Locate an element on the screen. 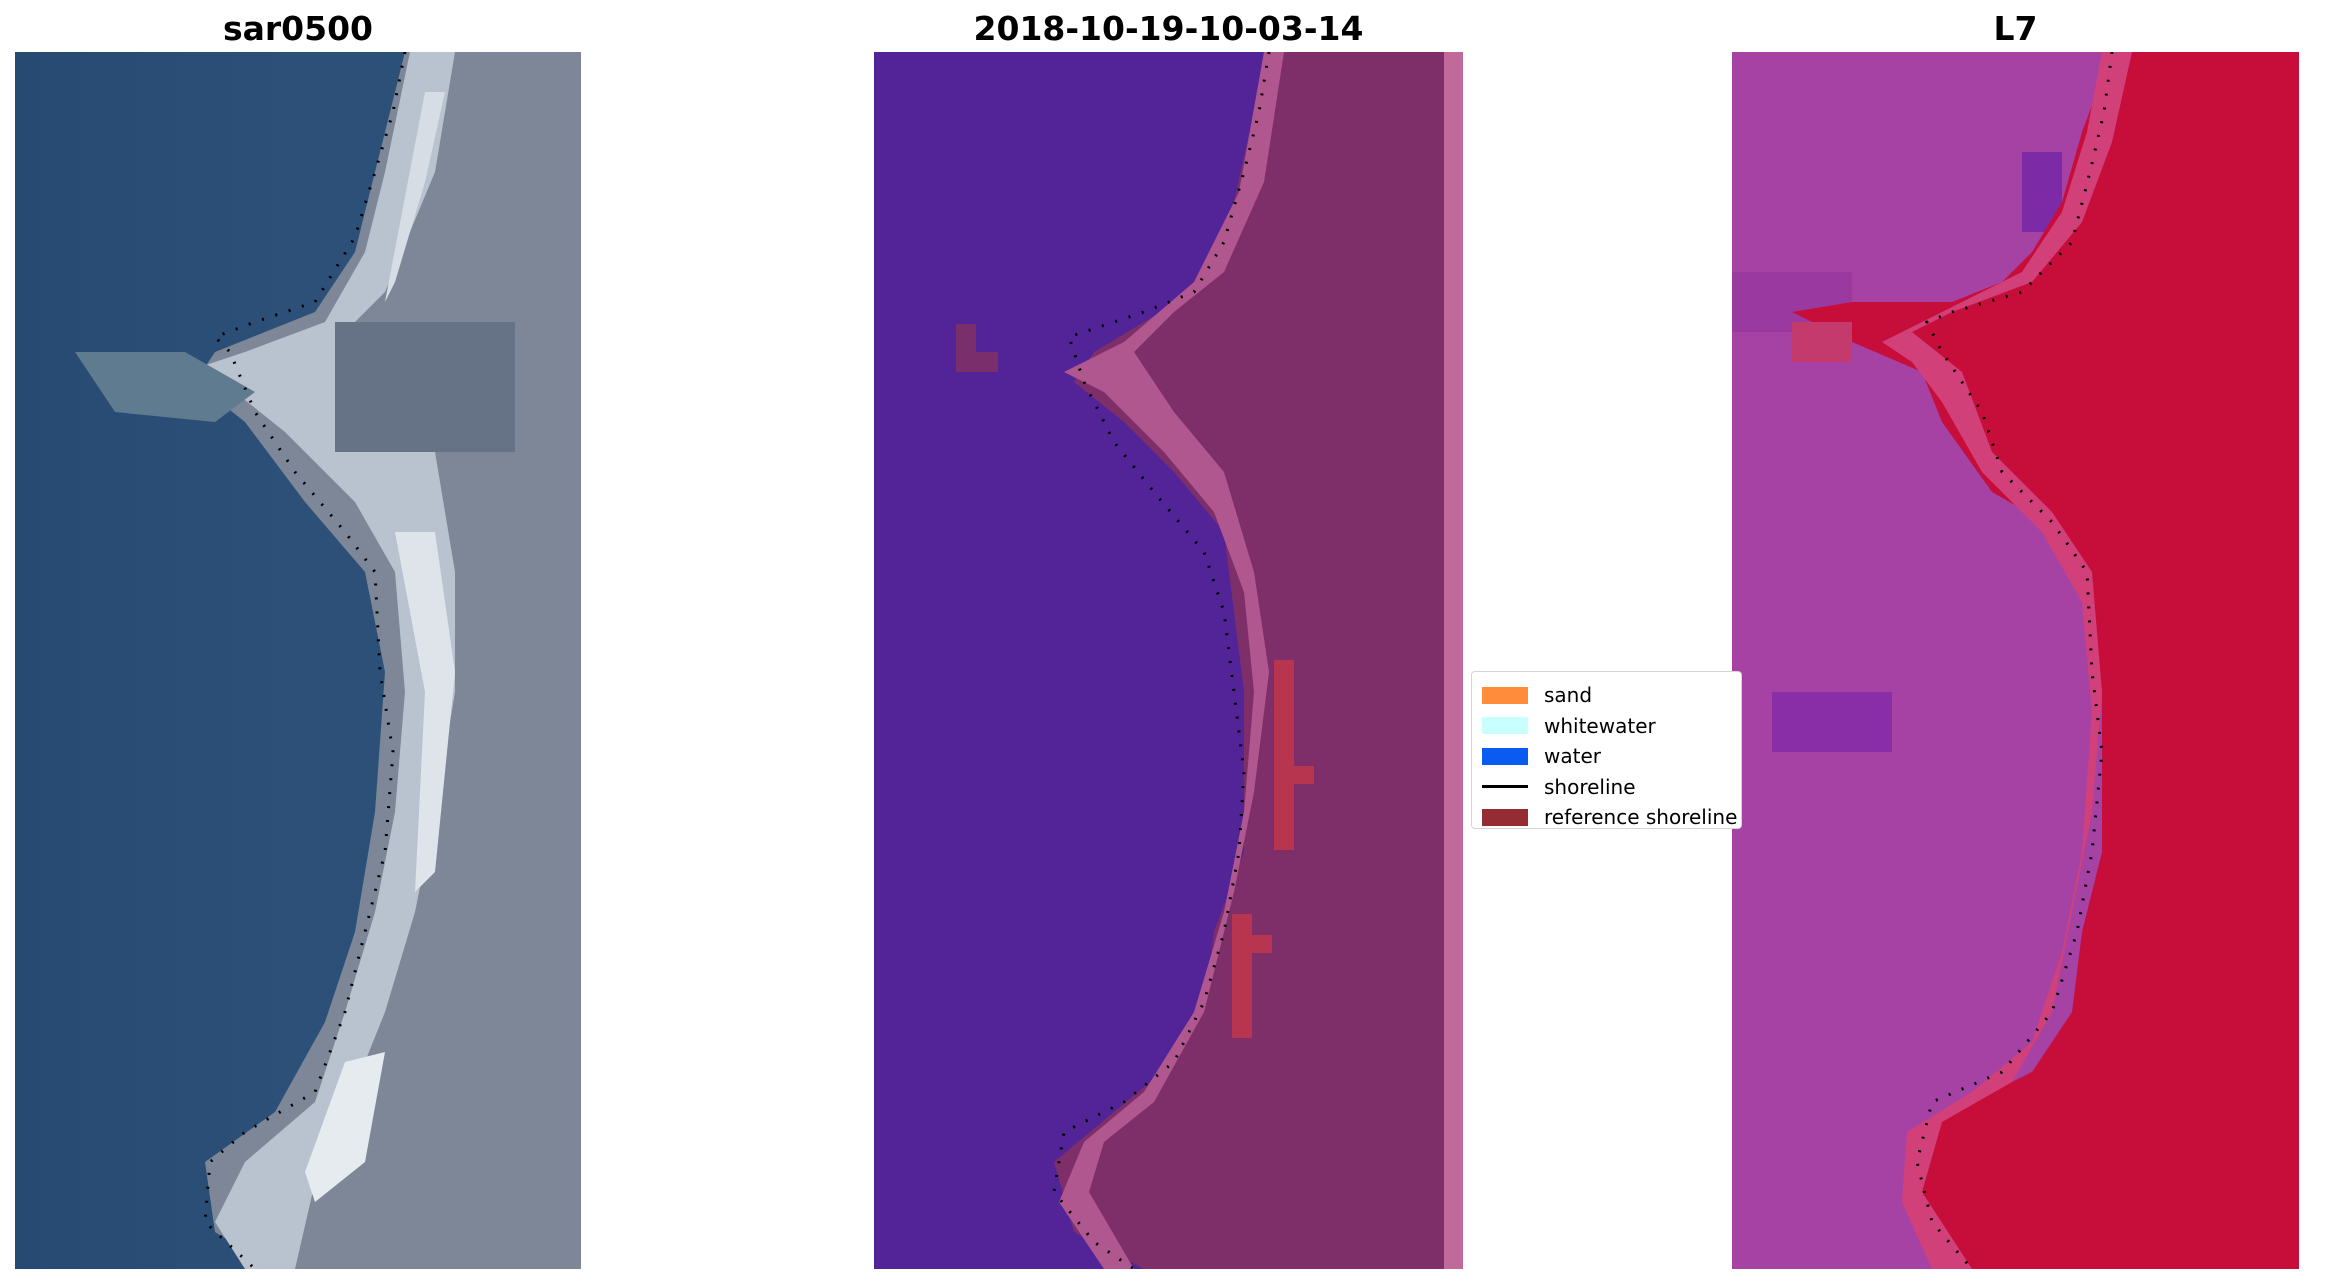 The image size is (2331, 1283). beach-edge-index is located at coordinates (2007, 660).